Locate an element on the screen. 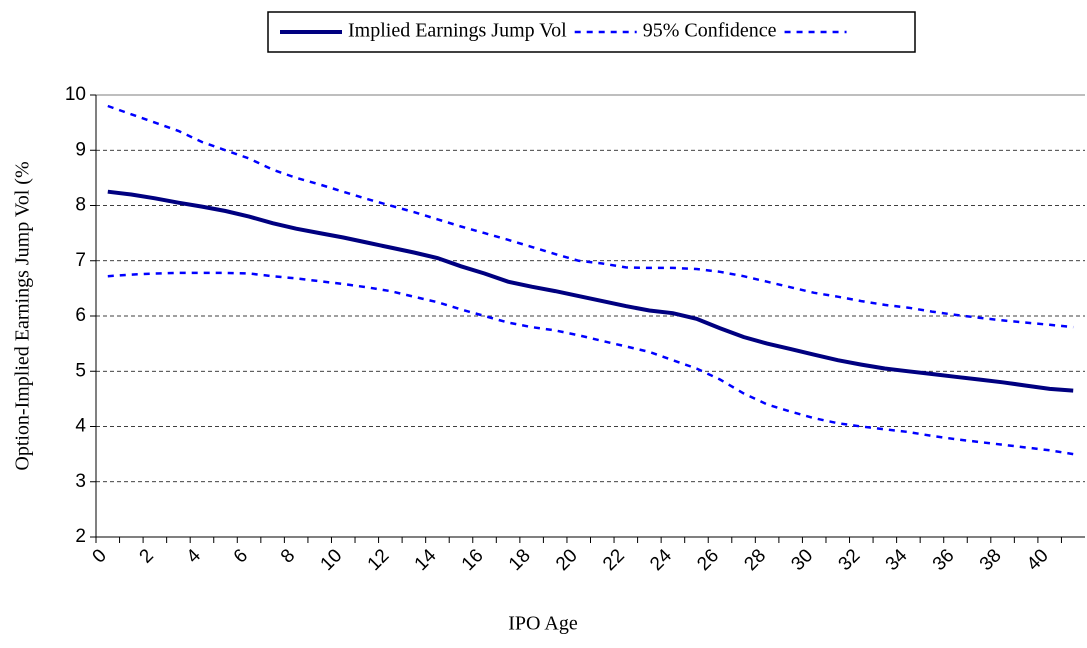  x-tick-label: 34 is located at coordinates (897, 560).